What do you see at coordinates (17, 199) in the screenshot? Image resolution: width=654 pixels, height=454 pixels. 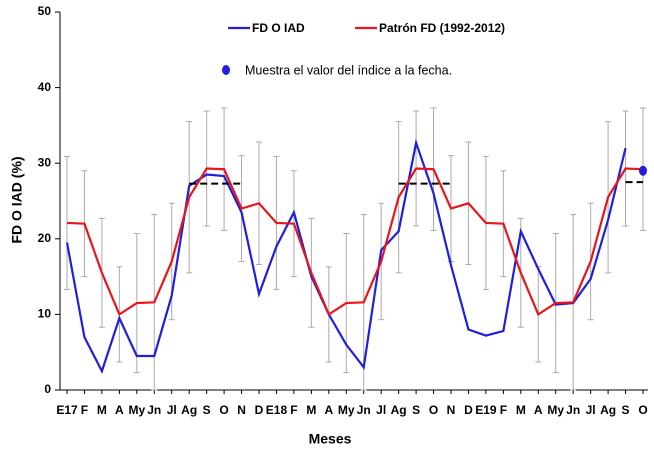 I see `y-axis-label: FD O IAD (%)` at bounding box center [17, 199].